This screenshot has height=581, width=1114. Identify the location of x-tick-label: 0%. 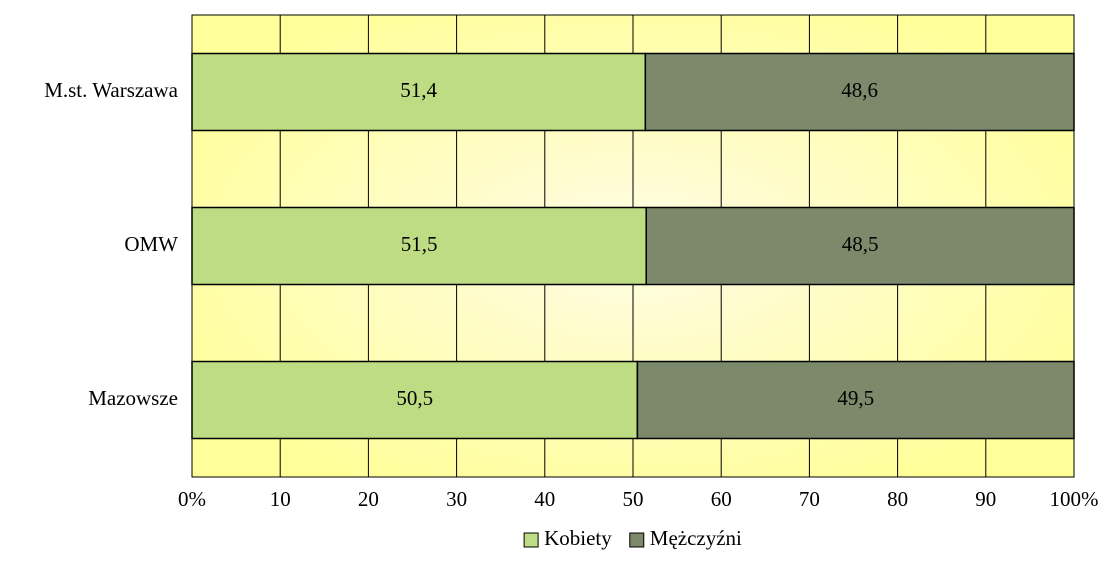
(192, 499).